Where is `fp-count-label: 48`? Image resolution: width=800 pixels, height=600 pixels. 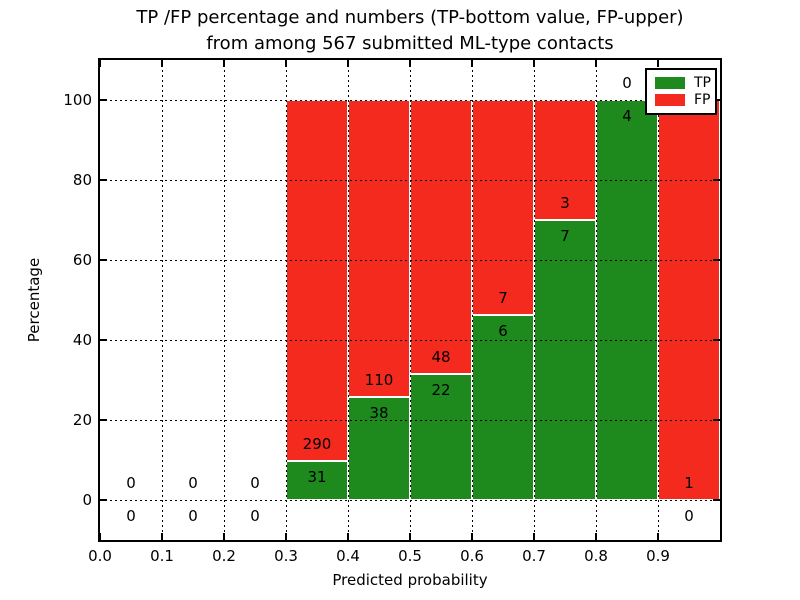 fp-count-label: 48 is located at coordinates (441, 357).